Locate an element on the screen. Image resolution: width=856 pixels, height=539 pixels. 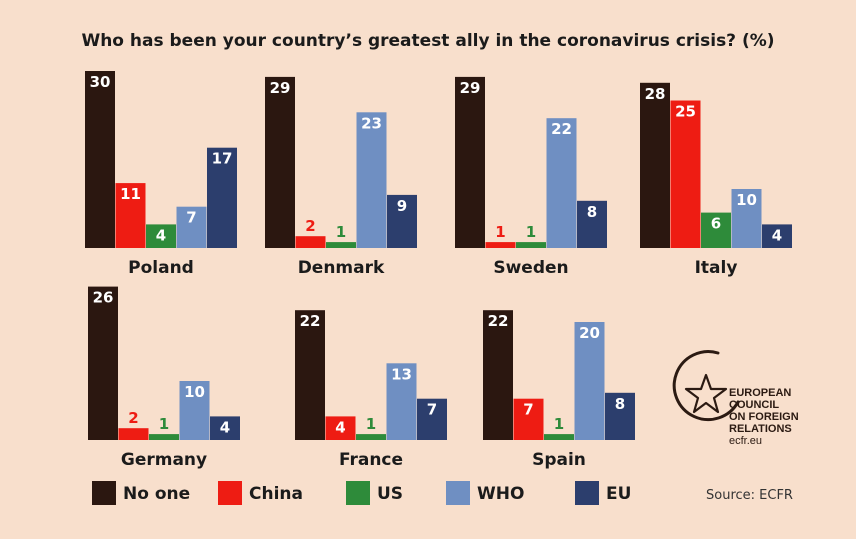
bar-sweden-us is located at coordinates (531, 245).